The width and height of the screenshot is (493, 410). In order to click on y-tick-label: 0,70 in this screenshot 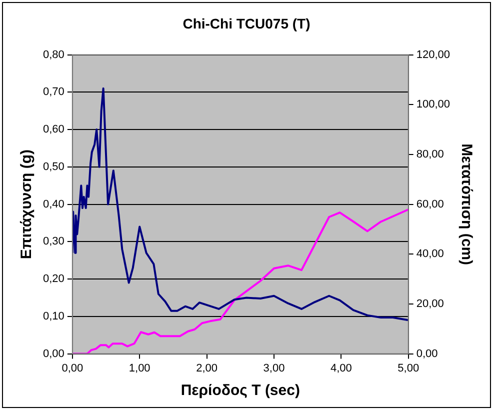, I will do `click(53, 92)`.